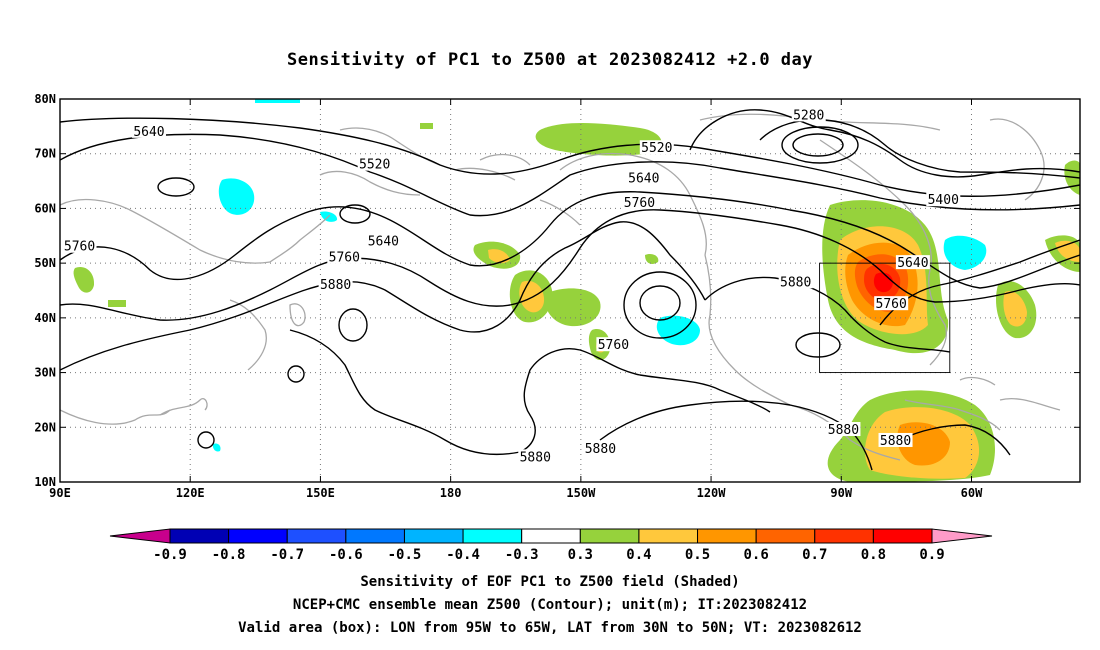 This screenshot has width=1100, height=650. I want to click on colorbar-label: 0.3, so click(580, 555).